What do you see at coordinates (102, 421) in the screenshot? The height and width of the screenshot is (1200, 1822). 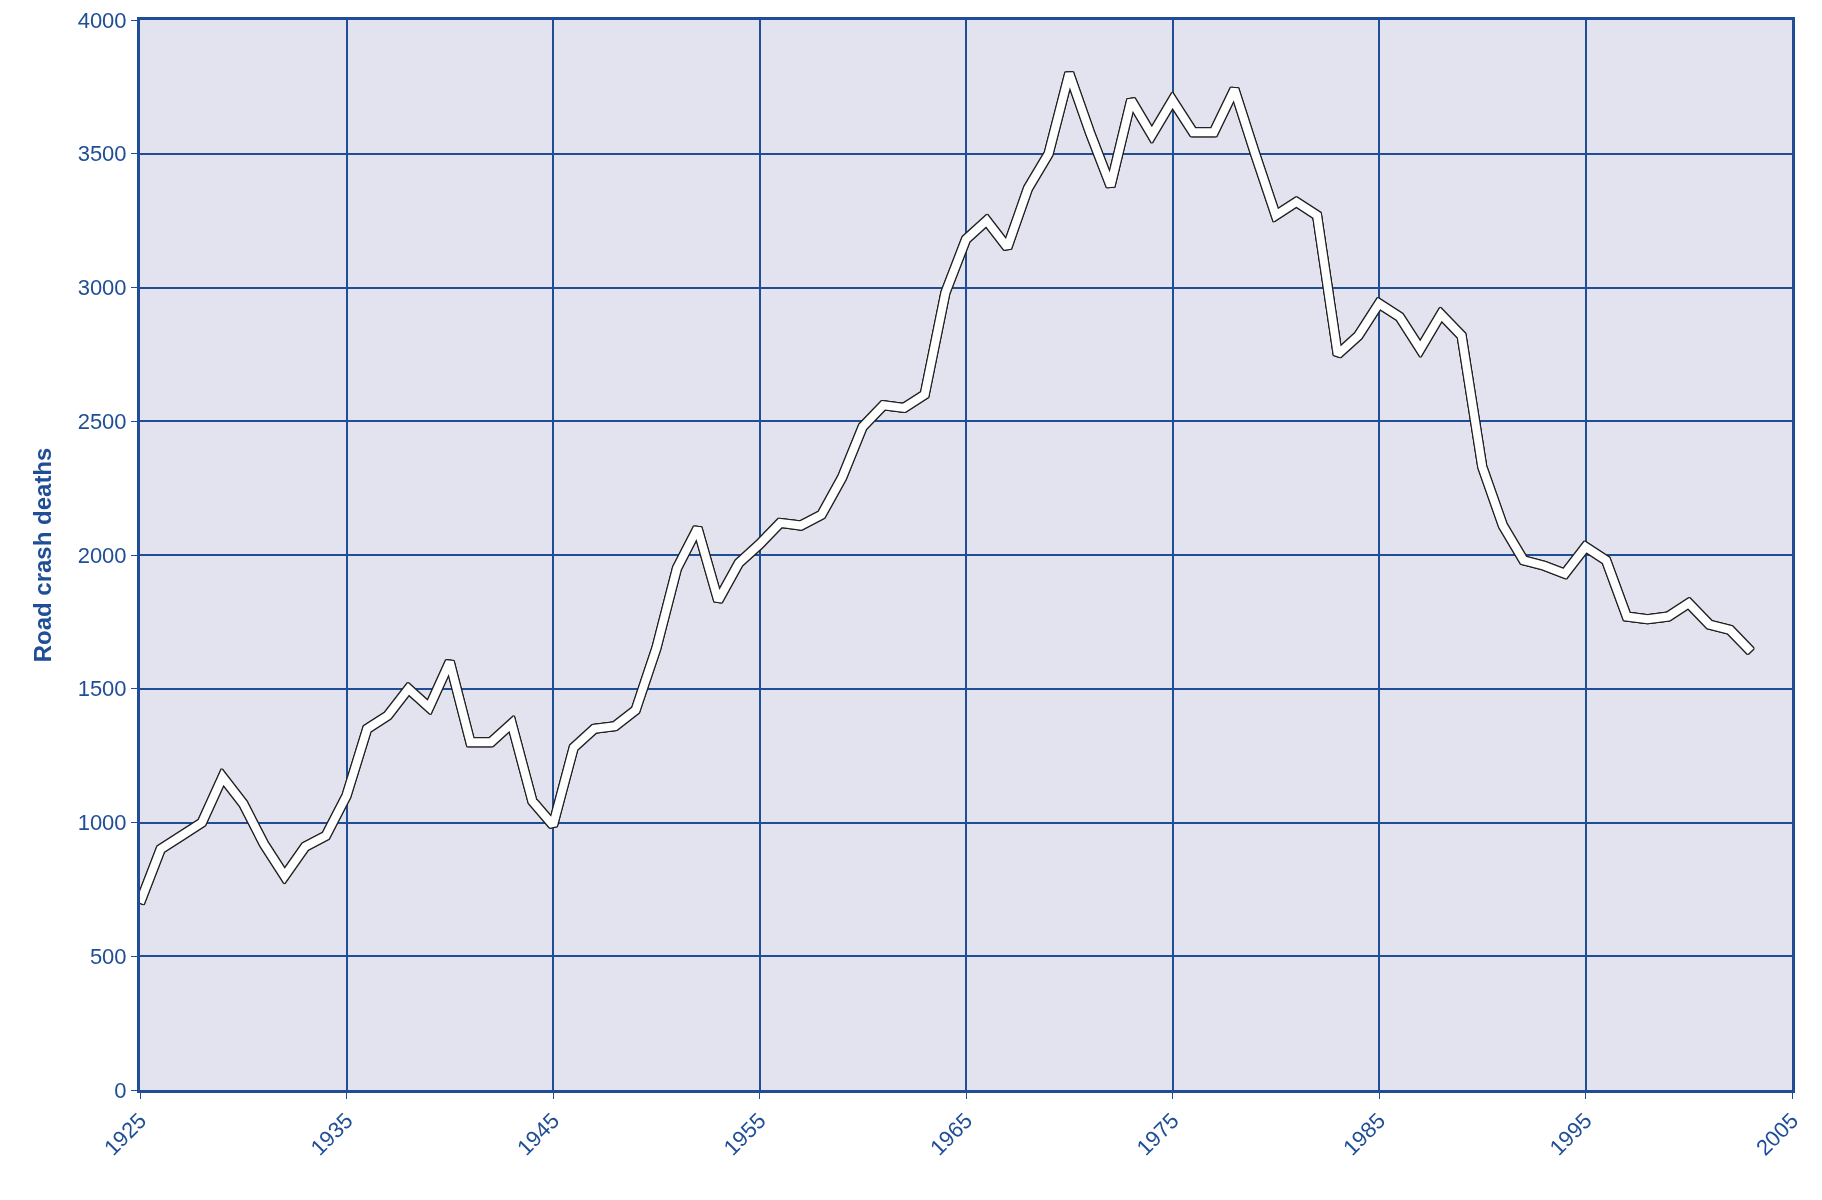 I see `y-tick-label: 2500` at bounding box center [102, 421].